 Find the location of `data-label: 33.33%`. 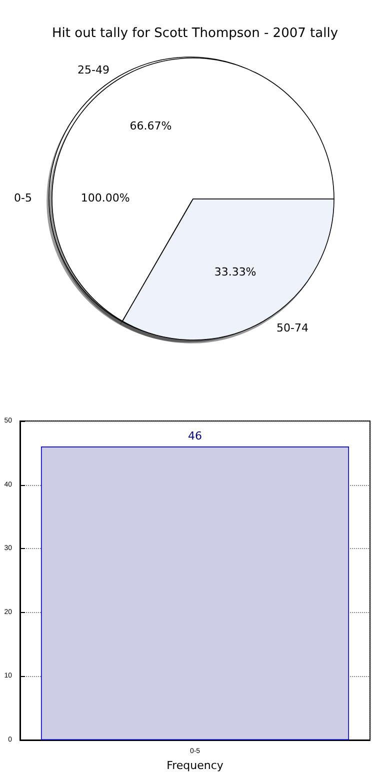

data-label: 33.33% is located at coordinates (235, 272).